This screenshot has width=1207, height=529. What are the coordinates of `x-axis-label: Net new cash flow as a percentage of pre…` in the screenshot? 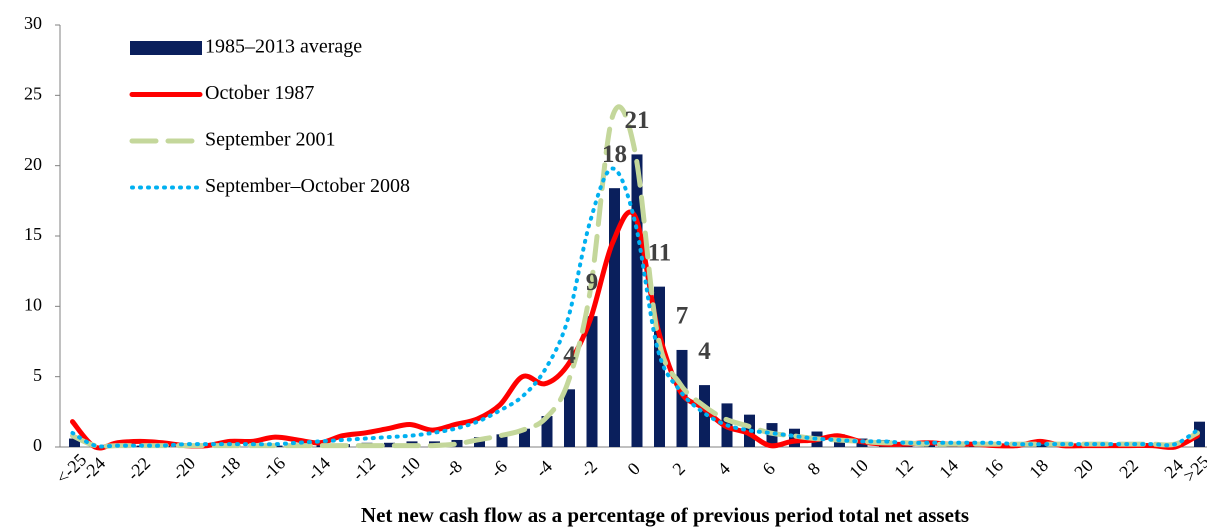 It's located at (665, 515).